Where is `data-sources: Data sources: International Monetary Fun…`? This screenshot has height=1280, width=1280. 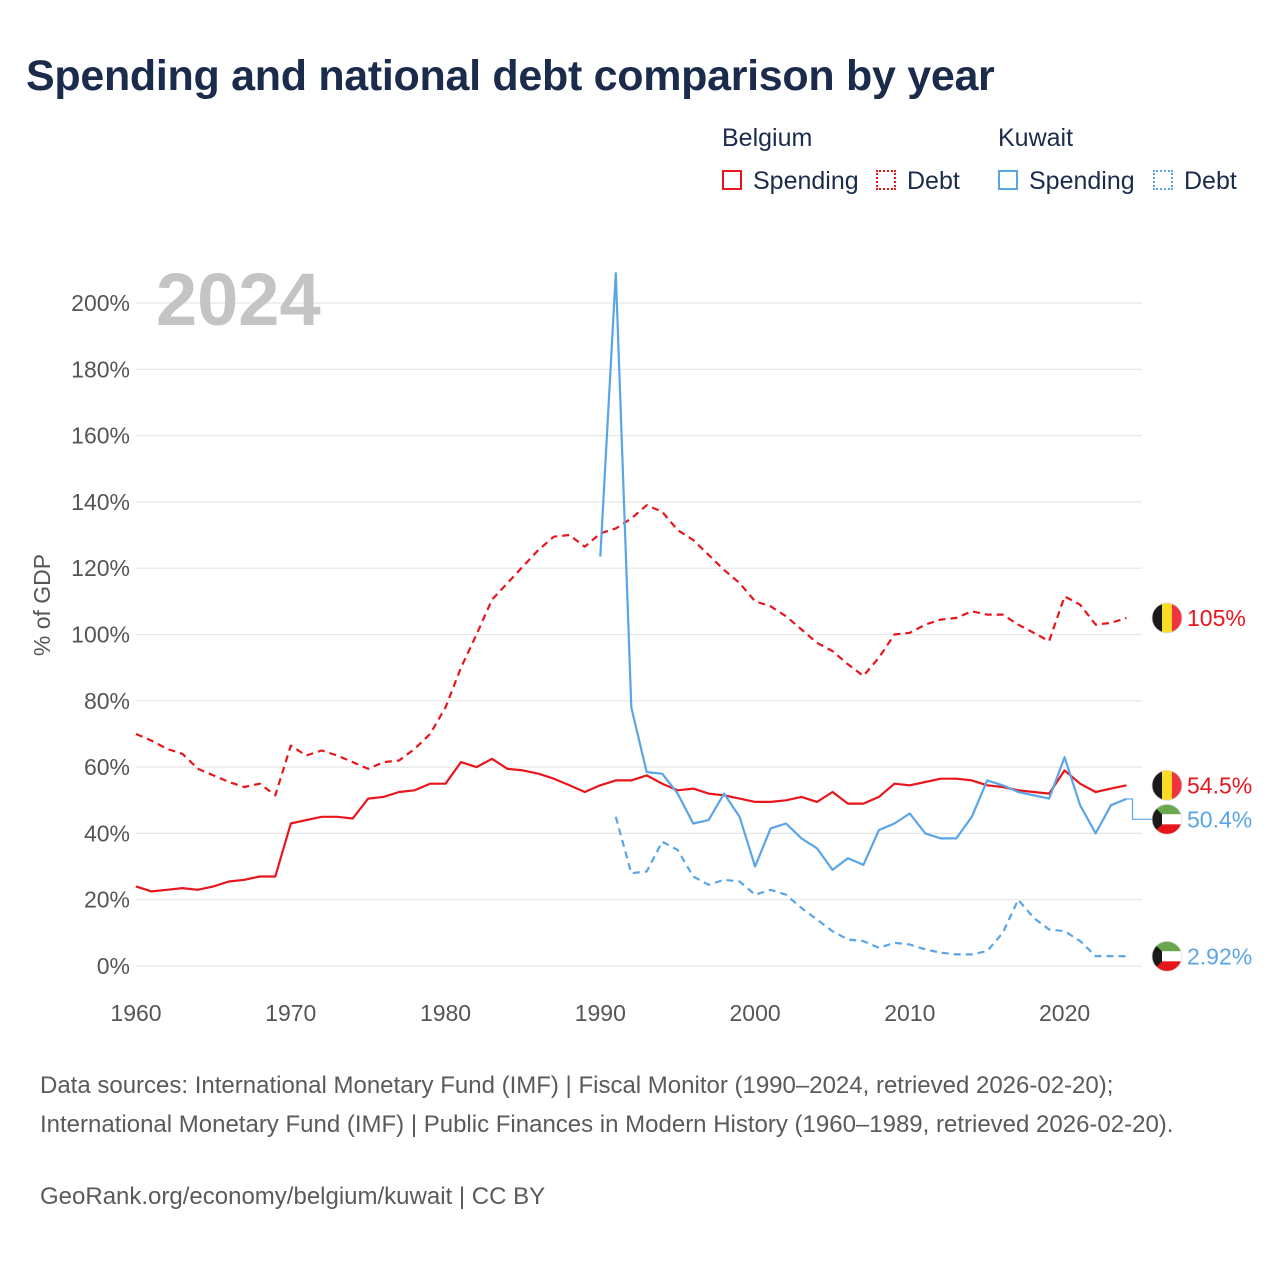
data-sources: Data sources: International Monetary Fun… is located at coordinates (607, 1105).